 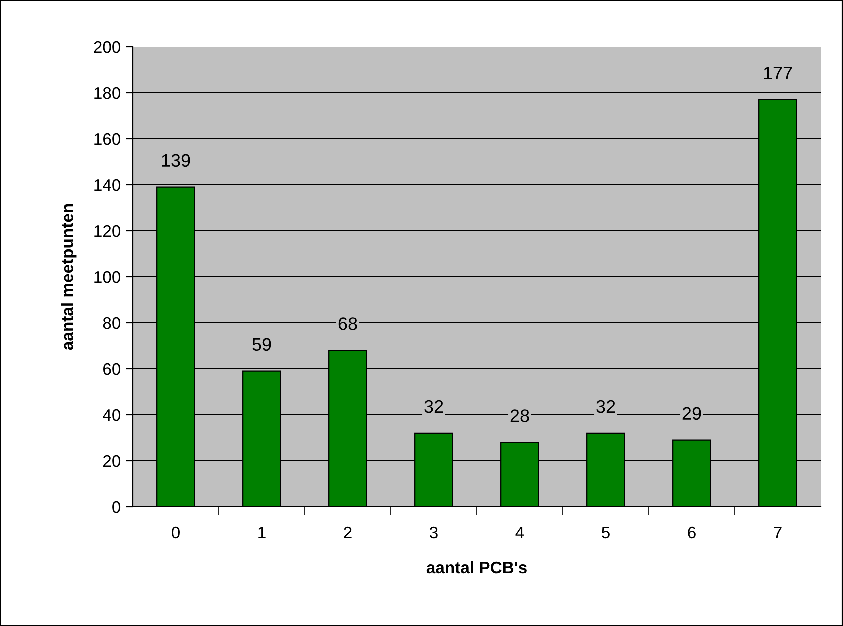 What do you see at coordinates (112, 415) in the screenshot?
I see `y-tick-label: 40` at bounding box center [112, 415].